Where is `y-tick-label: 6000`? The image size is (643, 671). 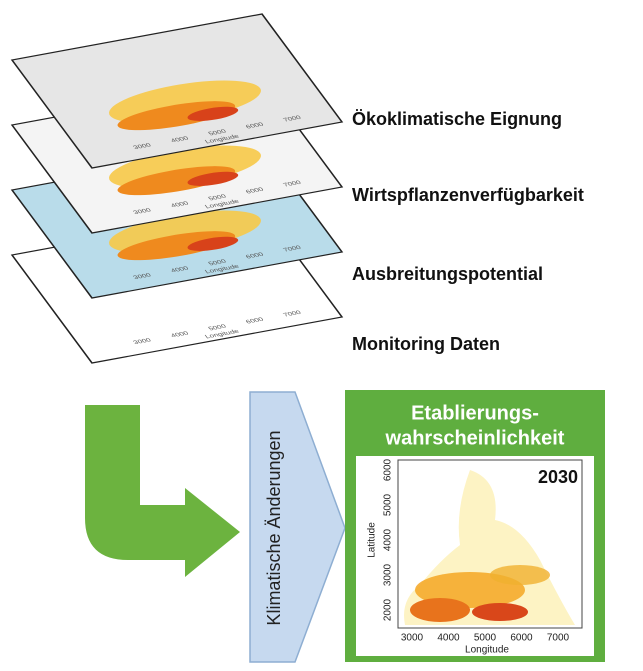 y-tick-label: 6000 is located at coordinates (388, 469).